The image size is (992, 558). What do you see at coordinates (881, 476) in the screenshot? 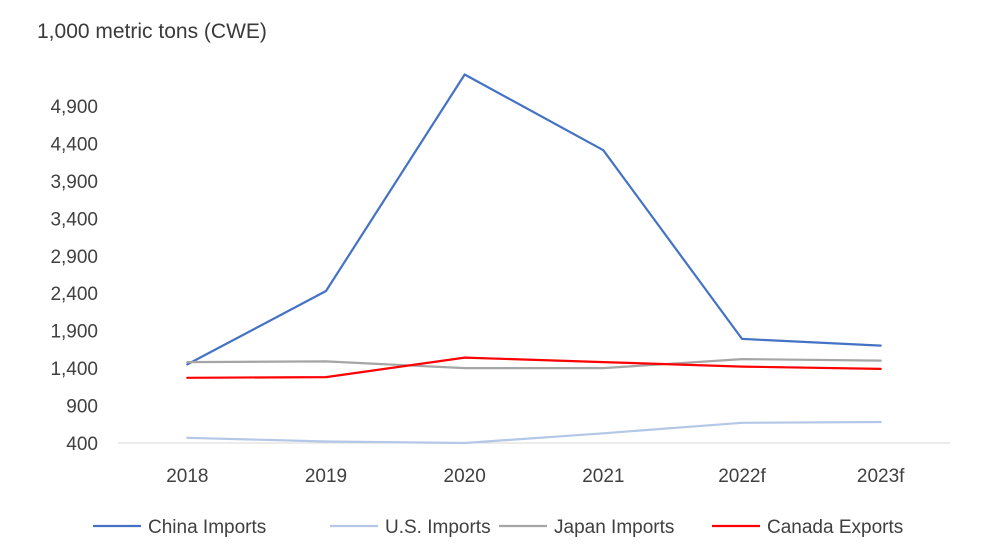
I see `x-tick-label: 2023f` at bounding box center [881, 476].